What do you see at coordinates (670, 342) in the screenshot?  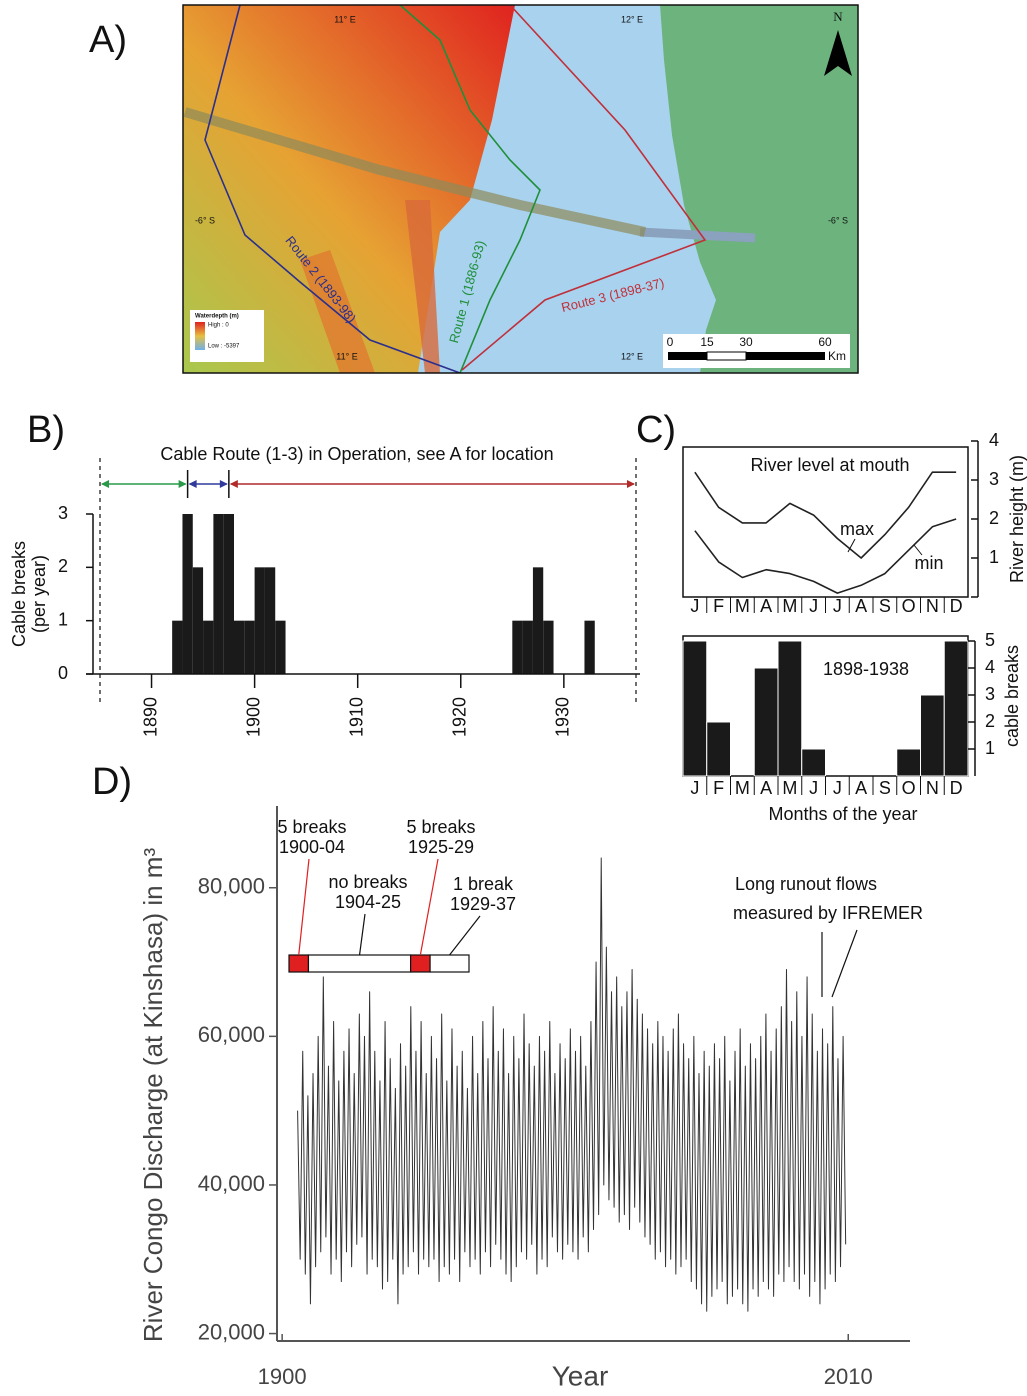 I see `scale-tick: 0` at bounding box center [670, 342].